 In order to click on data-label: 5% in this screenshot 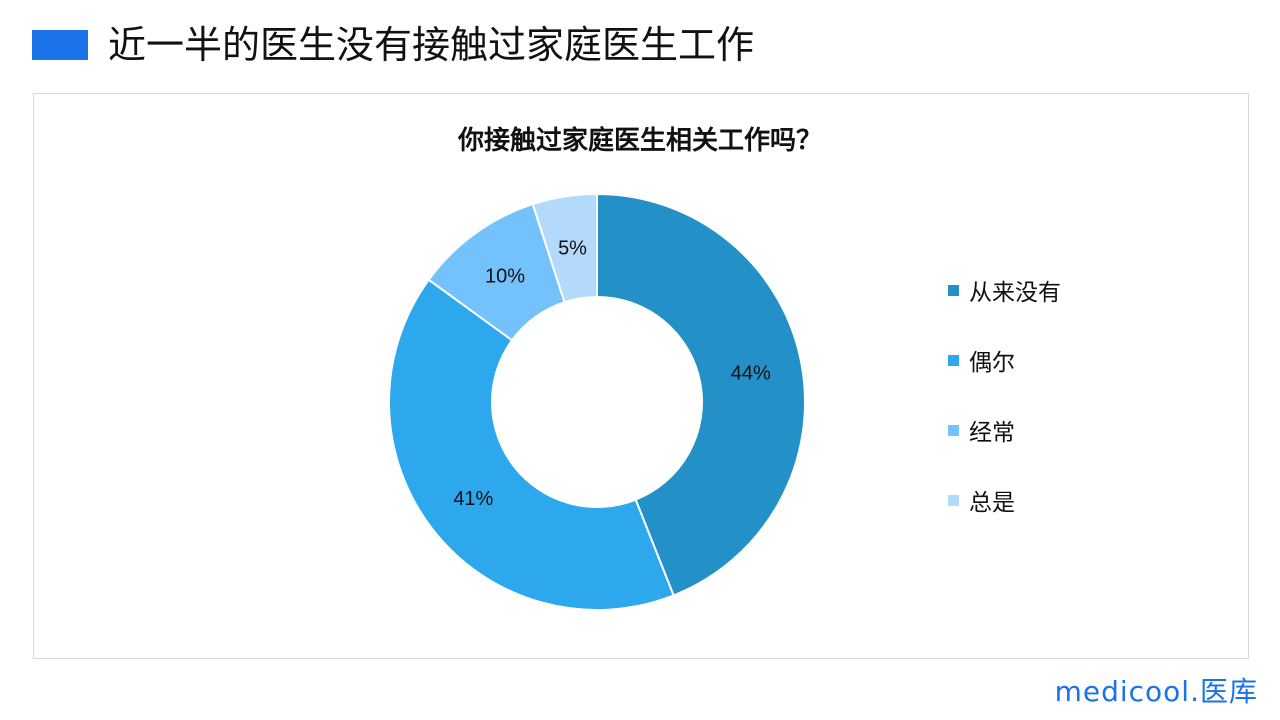, I will do `click(572, 248)`.